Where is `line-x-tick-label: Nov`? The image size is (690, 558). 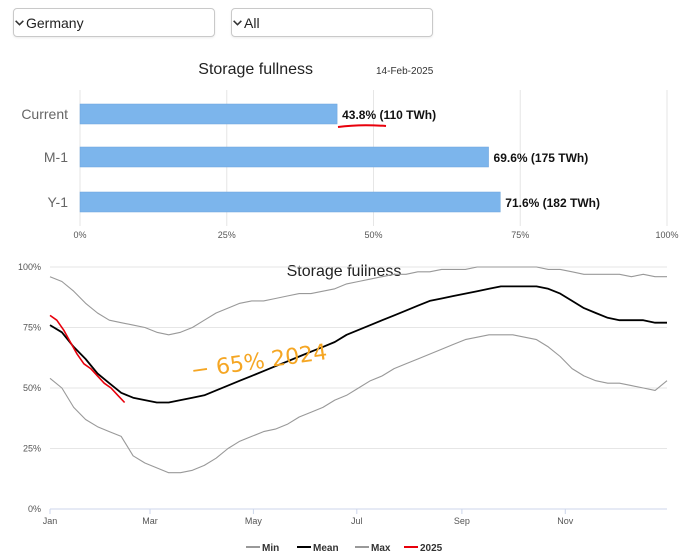 line-x-tick-label: Nov is located at coordinates (565, 521).